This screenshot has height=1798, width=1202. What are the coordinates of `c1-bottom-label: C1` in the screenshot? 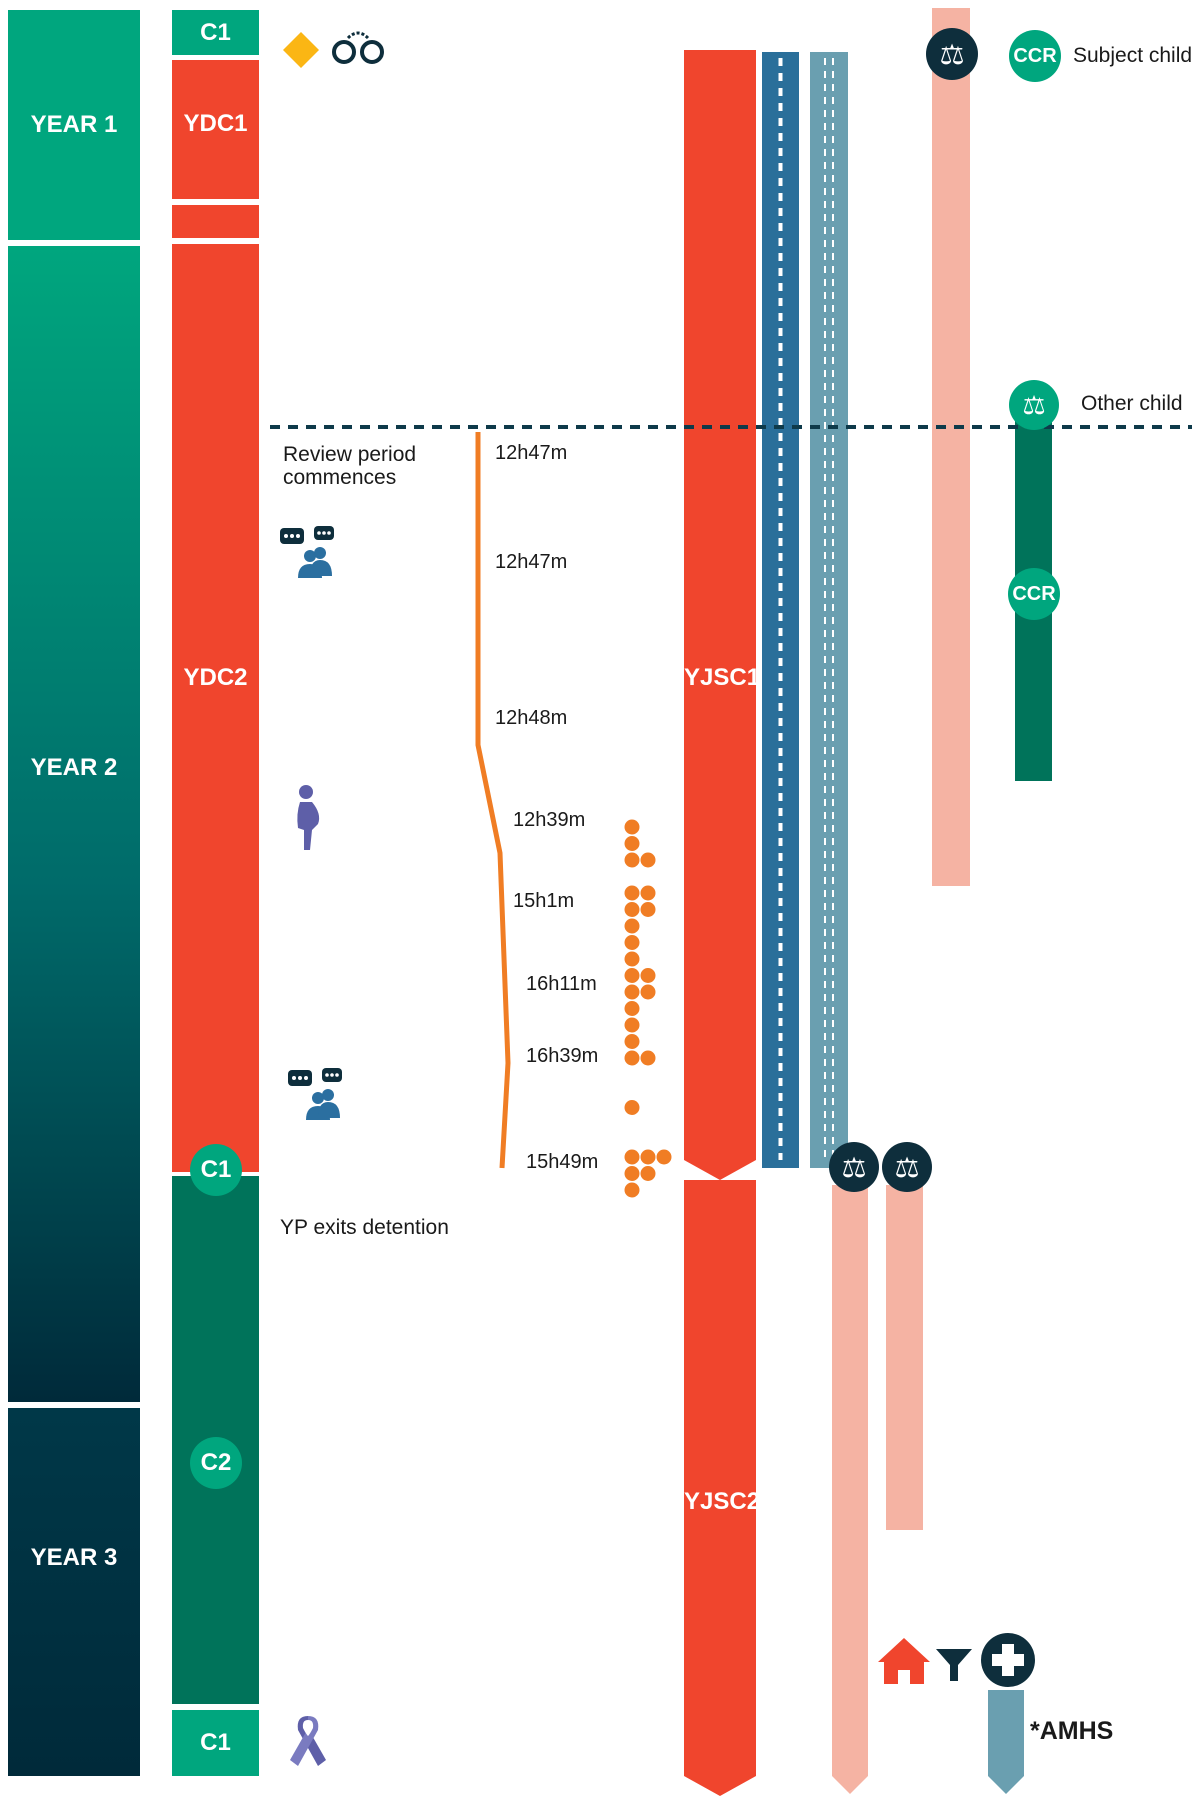 It's located at (215, 1742).